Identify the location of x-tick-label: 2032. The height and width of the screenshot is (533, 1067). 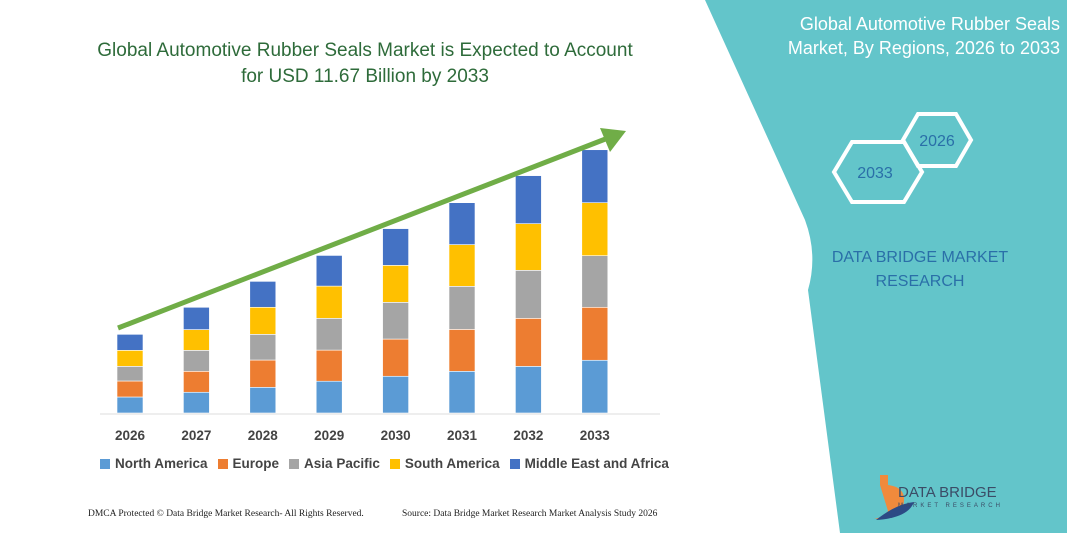
(528, 435).